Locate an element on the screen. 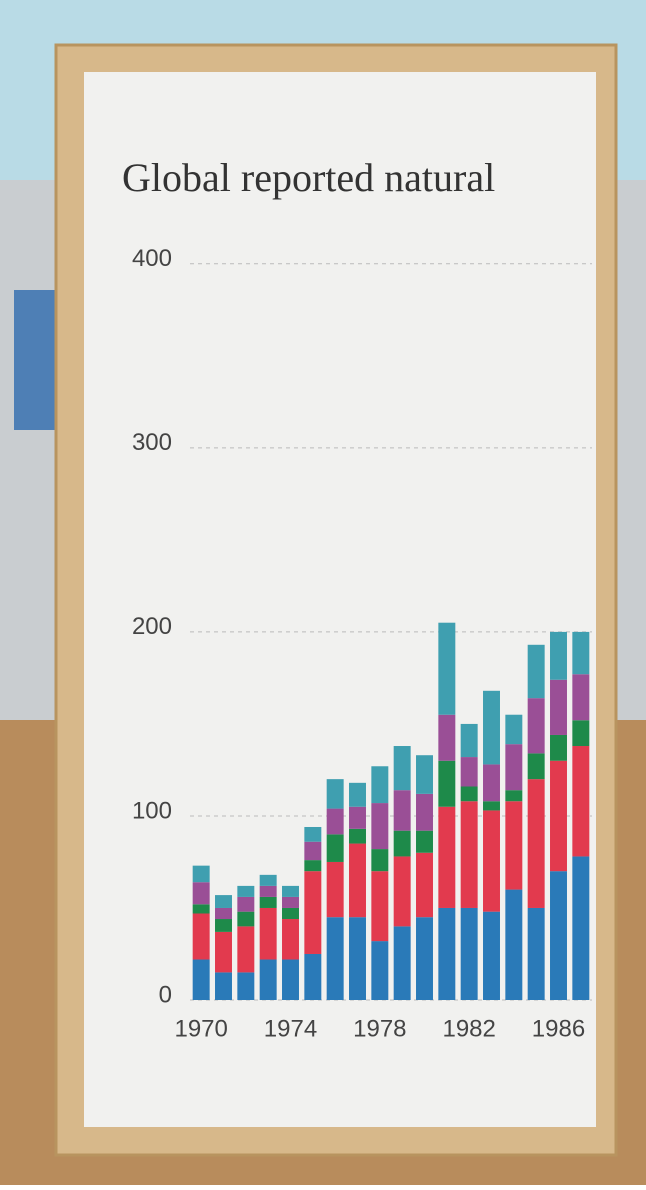 Image resolution: width=646 pixels, height=1190 pixels. x-tick-label: 1986 is located at coordinates (558, 1028).